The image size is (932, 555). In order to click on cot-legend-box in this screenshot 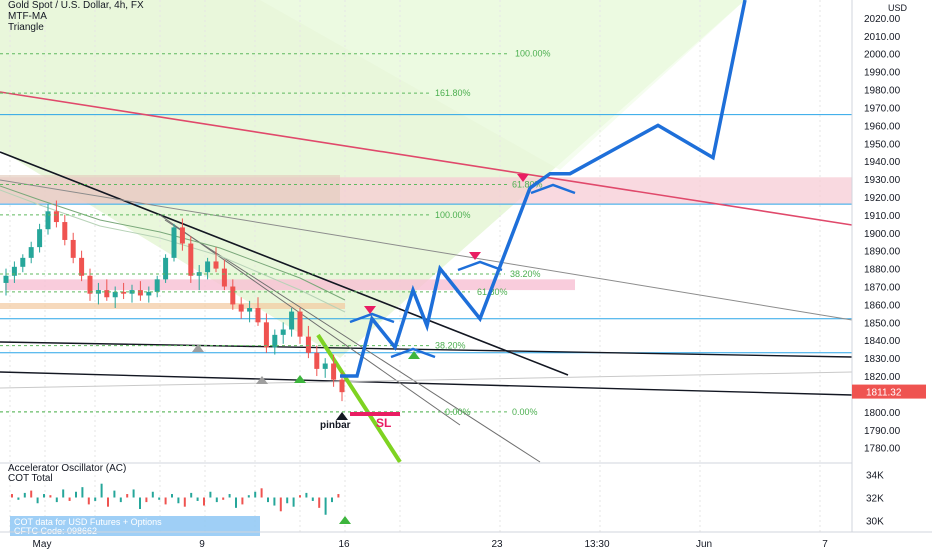, I will do `click(135, 526)`.